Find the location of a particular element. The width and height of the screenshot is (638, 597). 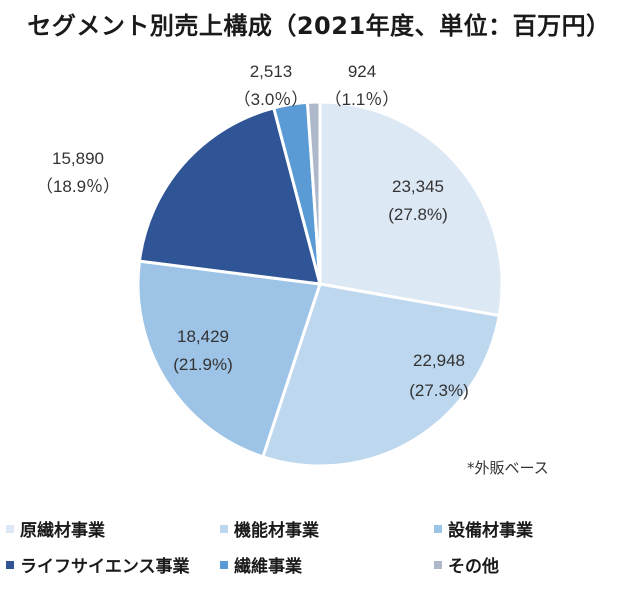

legend-label: 設備材事業 is located at coordinates (490, 531).